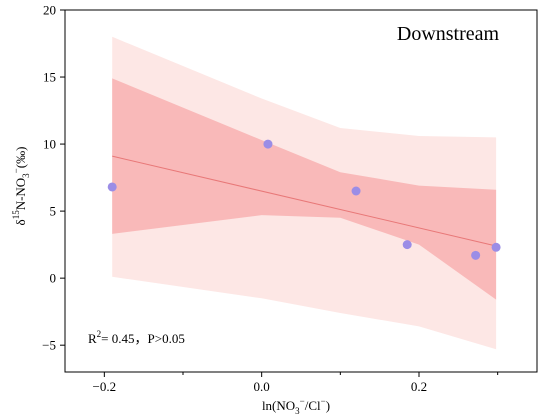  Describe the element at coordinates (53, 278) in the screenshot. I see `y-tick-label: 0` at that location.